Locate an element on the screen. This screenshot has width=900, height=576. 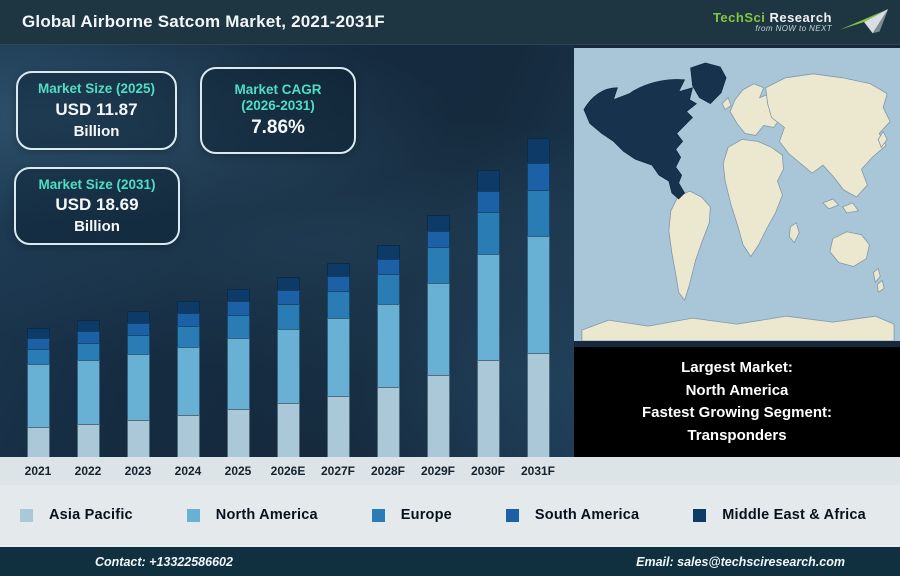
bar-2025 is located at coordinates (238, 373).